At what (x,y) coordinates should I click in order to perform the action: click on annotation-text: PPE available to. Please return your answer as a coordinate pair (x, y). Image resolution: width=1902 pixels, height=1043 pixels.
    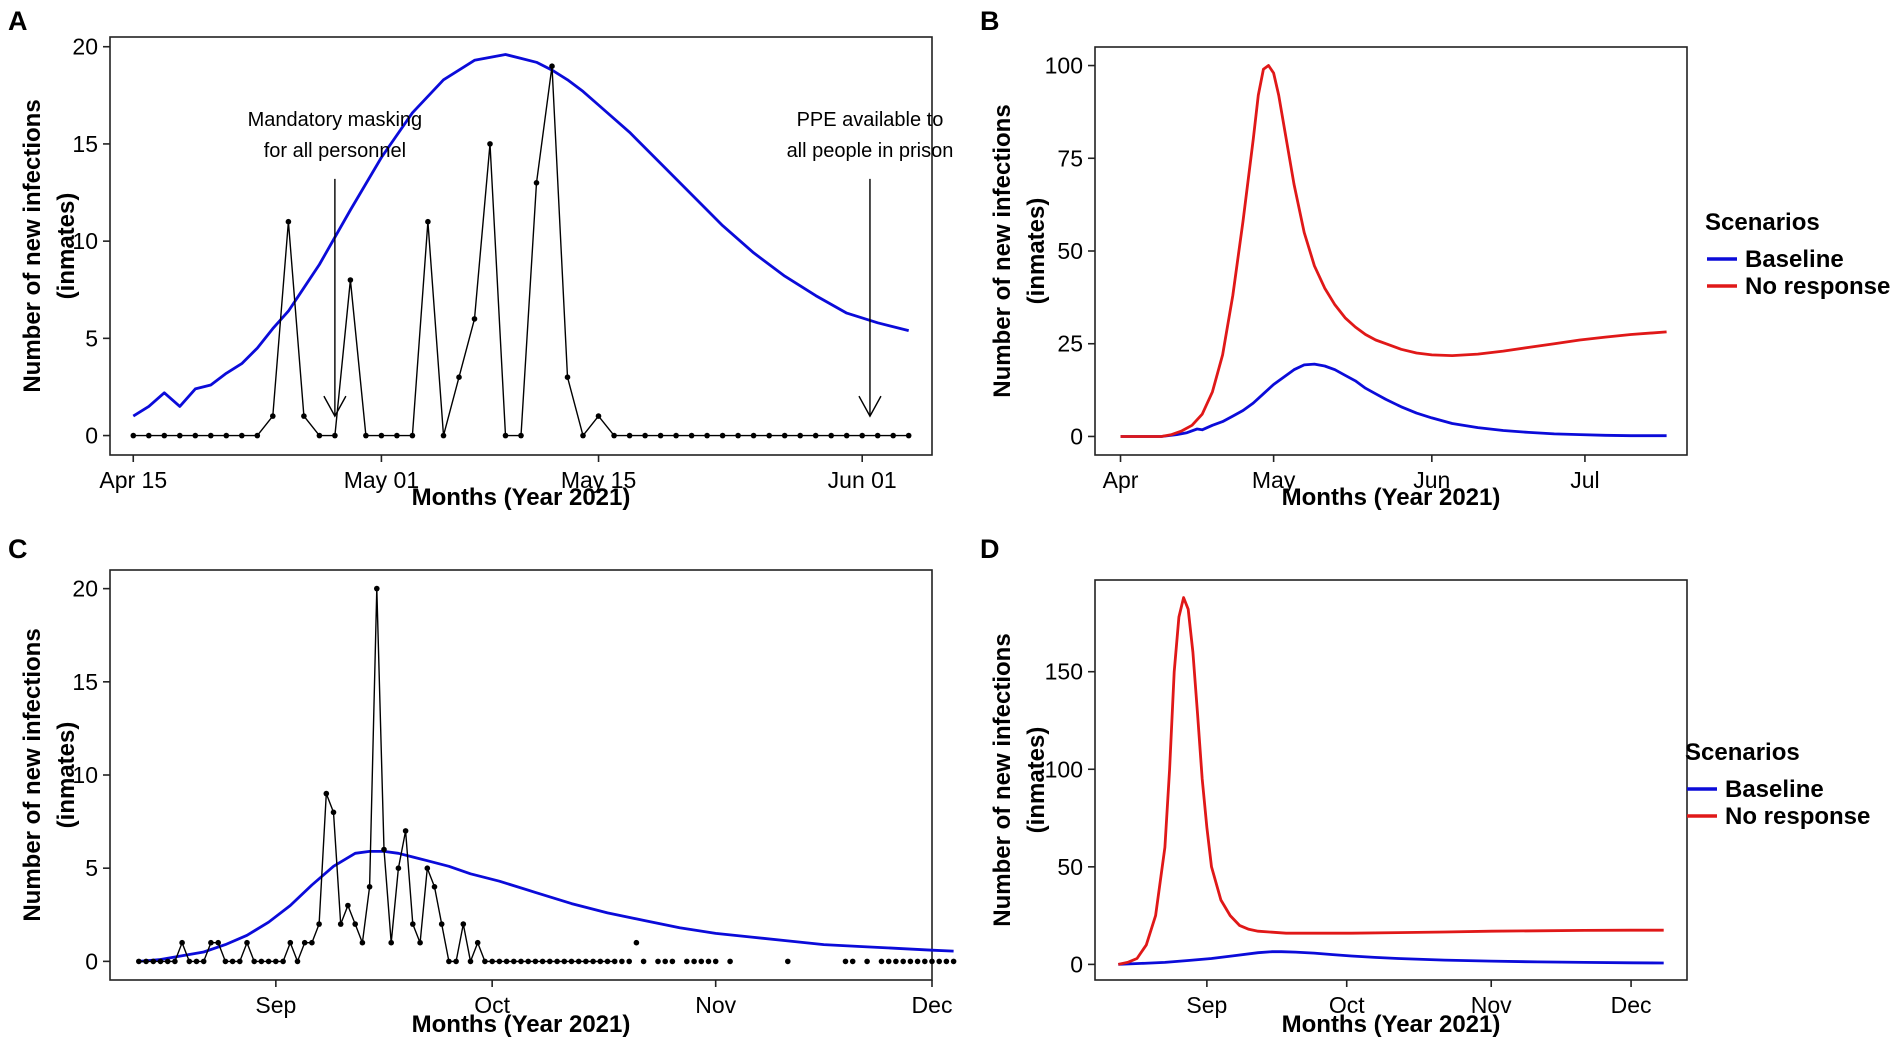
    Looking at the image, I should click on (870, 120).